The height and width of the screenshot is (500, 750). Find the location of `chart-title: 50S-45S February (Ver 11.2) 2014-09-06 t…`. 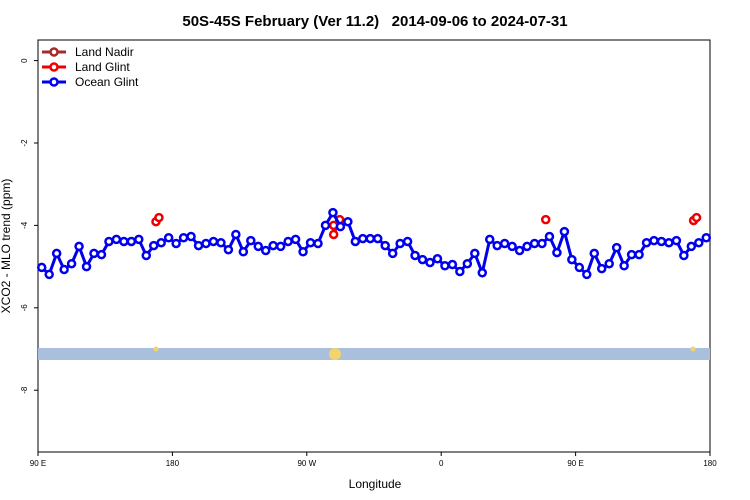

chart-title: 50S-45S February (Ver 11.2) 2014-09-06 t… is located at coordinates (374, 21).